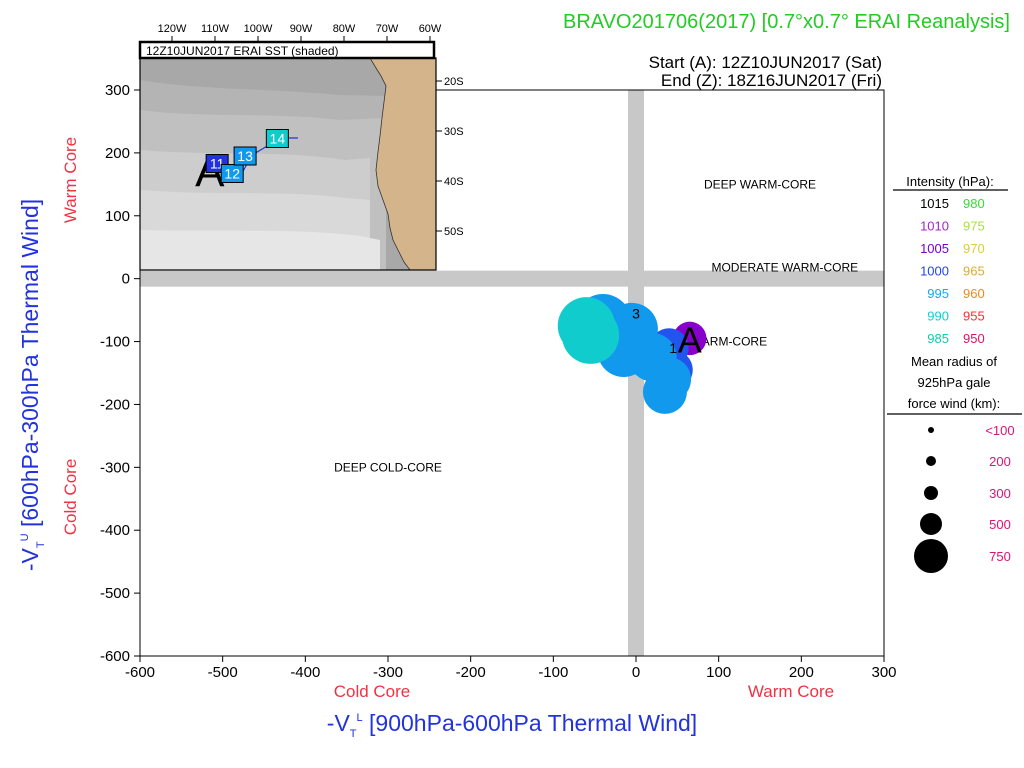 This screenshot has height=768, width=1024. I want to click on radius-legend-label: 750, so click(1000, 556).